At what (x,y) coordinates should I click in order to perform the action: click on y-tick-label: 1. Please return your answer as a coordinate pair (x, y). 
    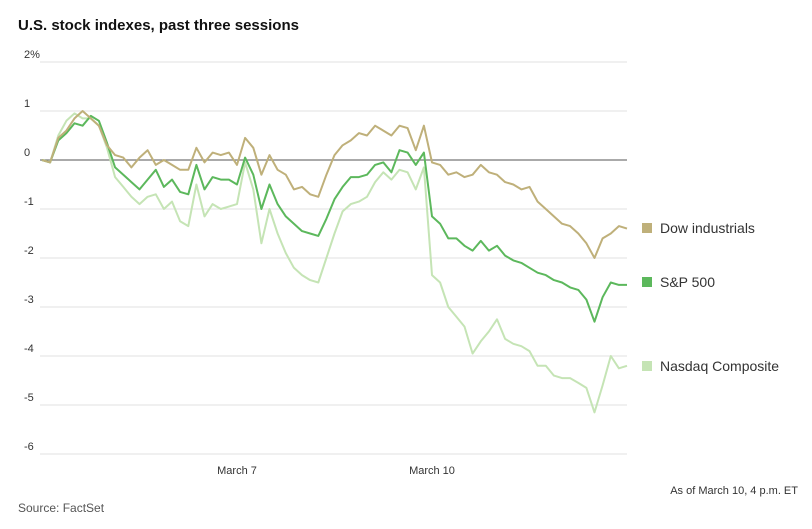
    Looking at the image, I should click on (27, 104).